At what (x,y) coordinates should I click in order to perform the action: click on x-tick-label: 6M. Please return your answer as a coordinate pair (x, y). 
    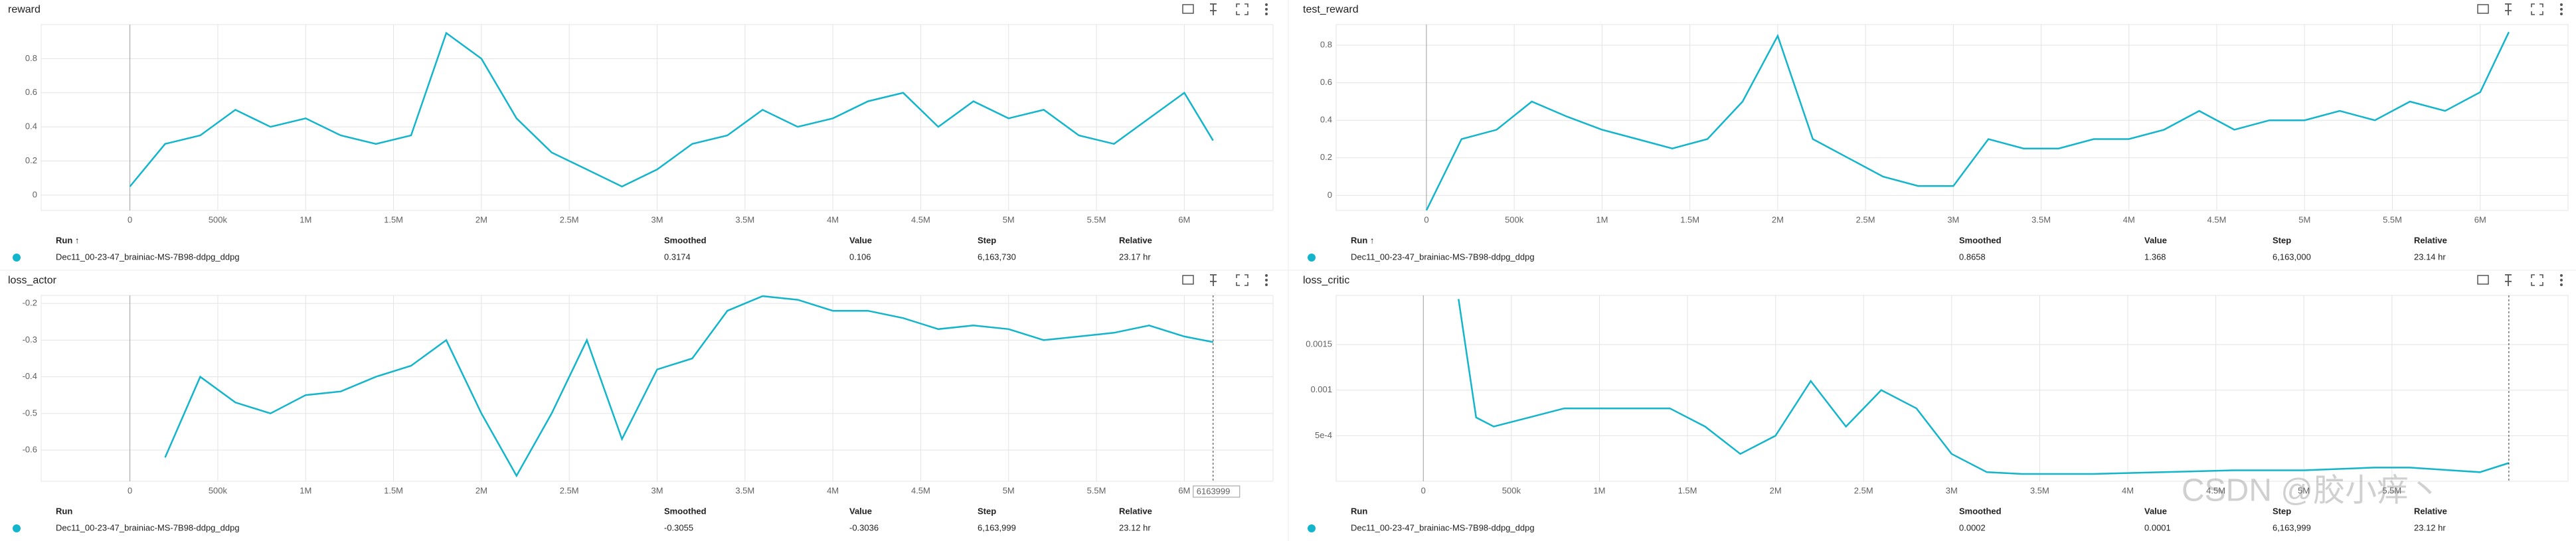
    Looking at the image, I should click on (1184, 490).